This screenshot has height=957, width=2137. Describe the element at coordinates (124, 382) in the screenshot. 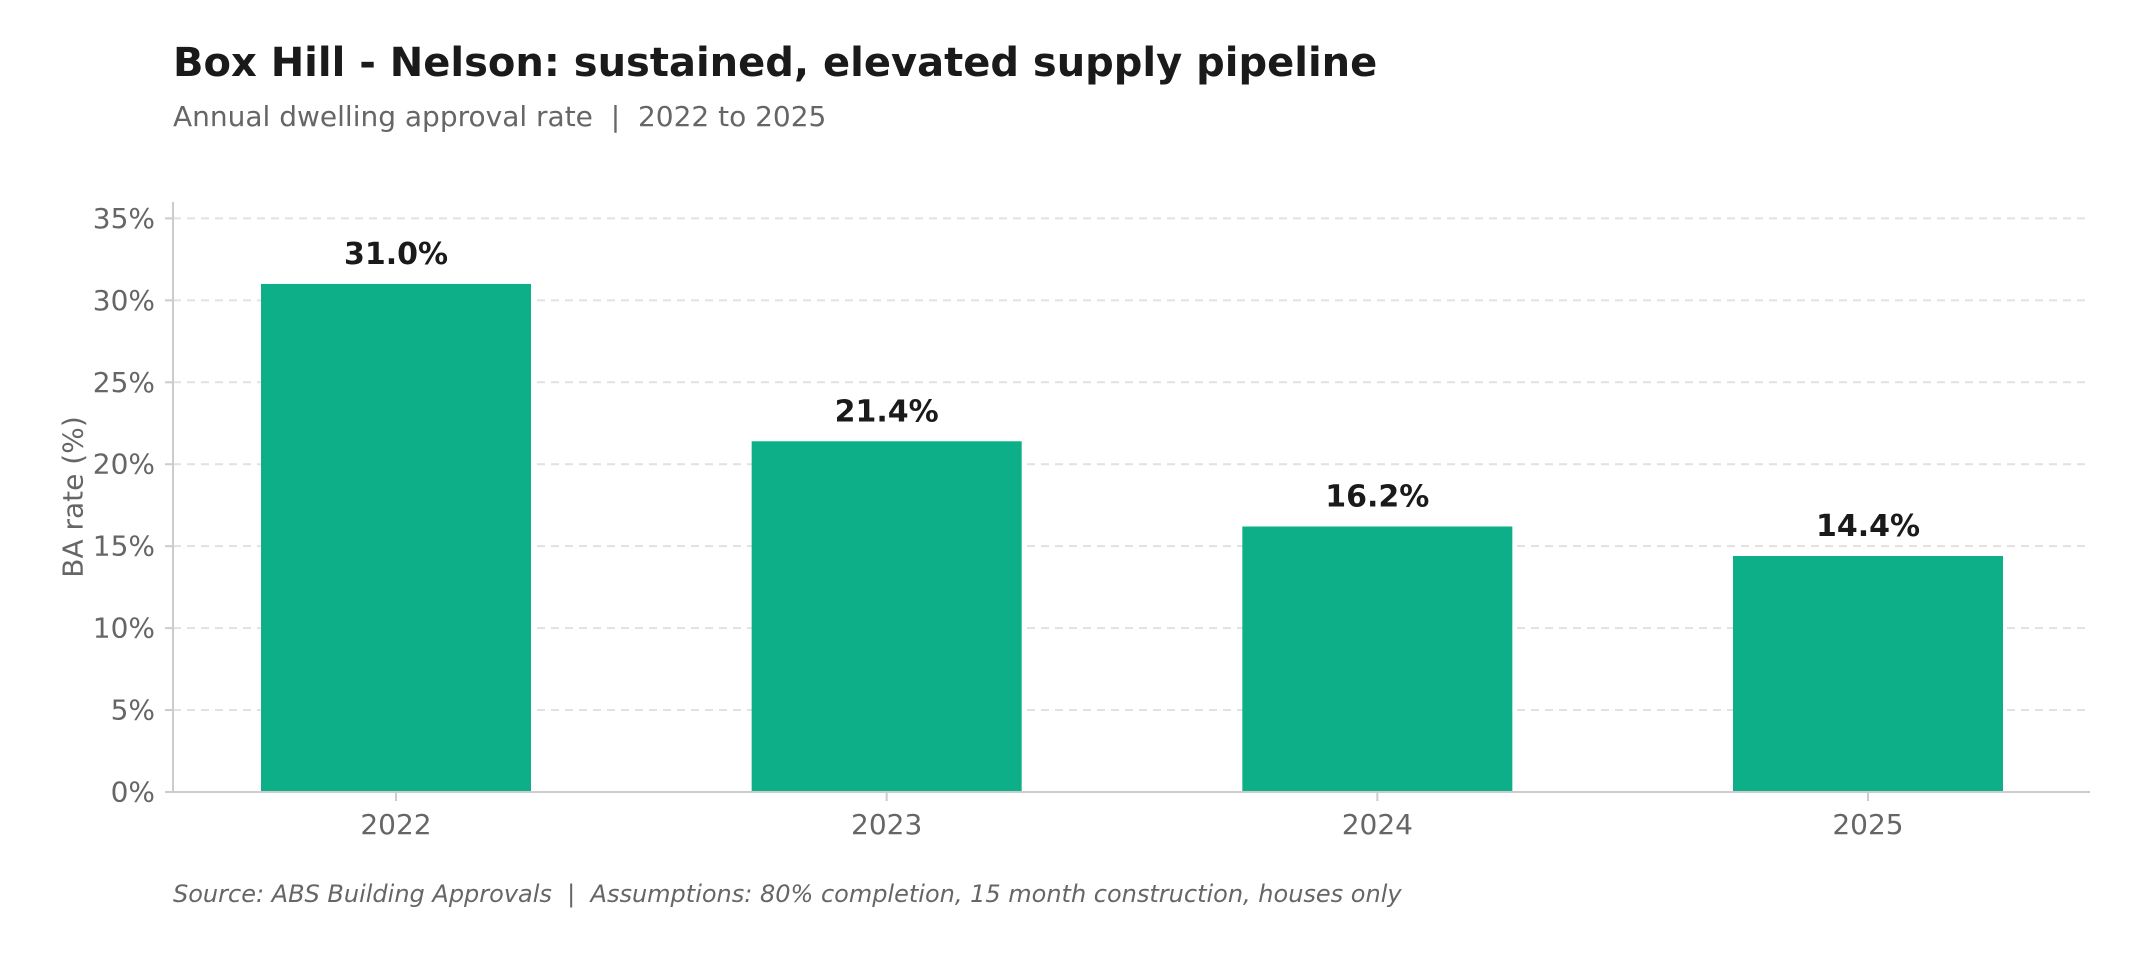

I see `y-tick-label: 25%` at that location.